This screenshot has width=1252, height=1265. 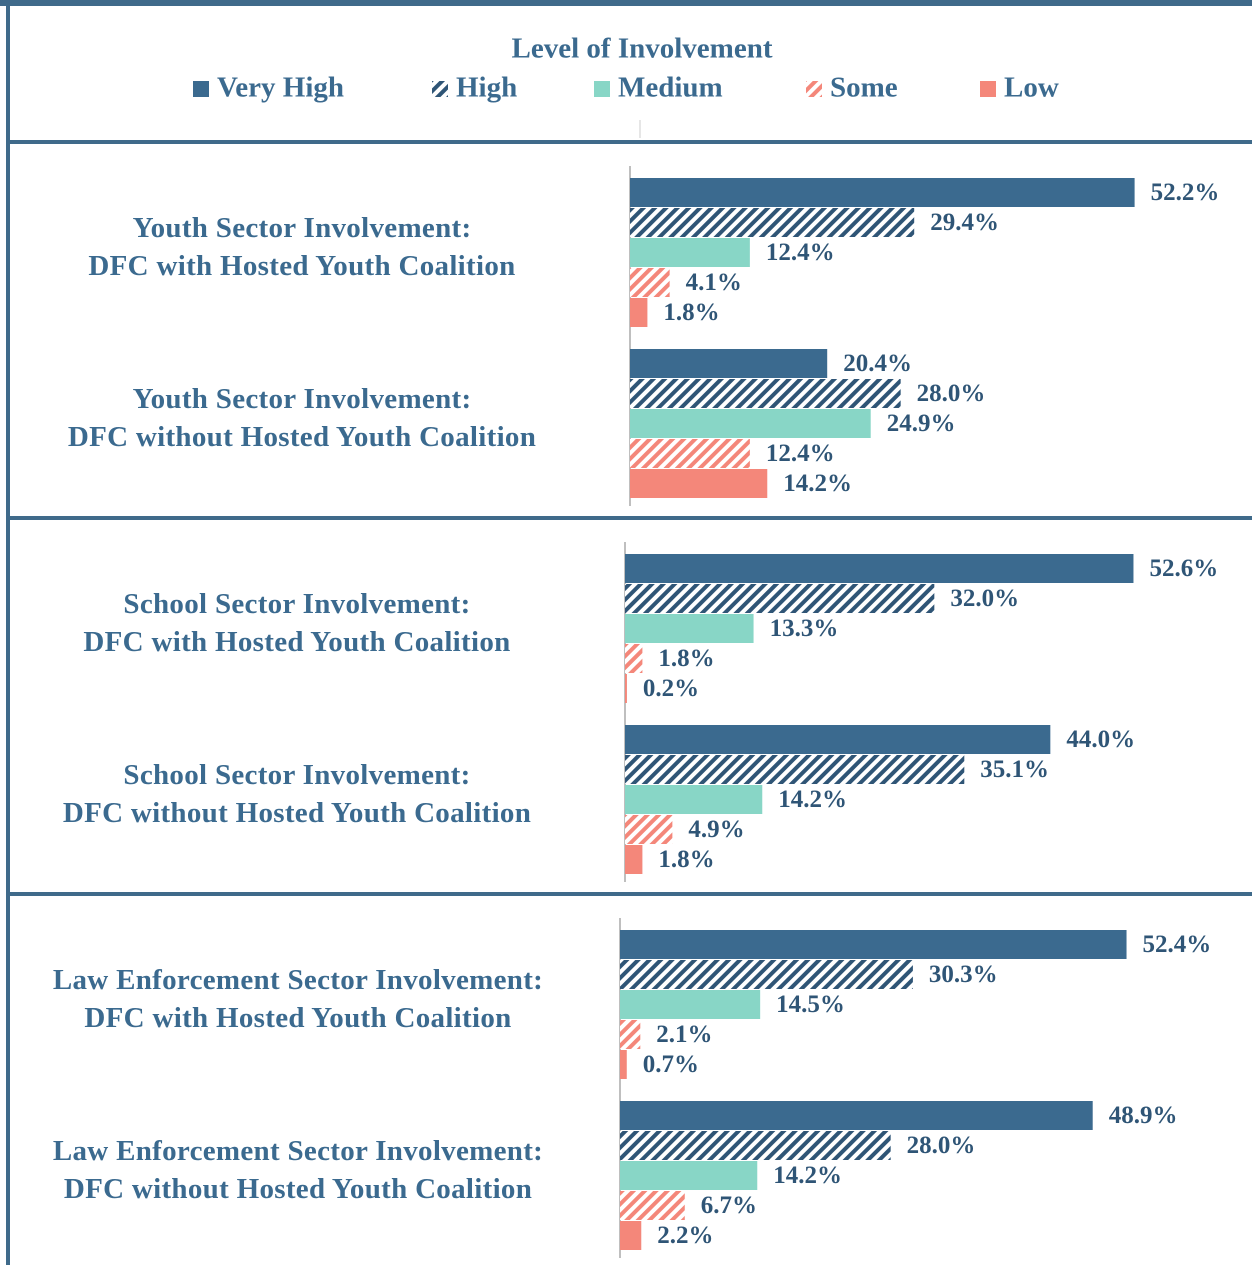 I want to click on data-label: 0.7%, so click(x=671, y=1064).